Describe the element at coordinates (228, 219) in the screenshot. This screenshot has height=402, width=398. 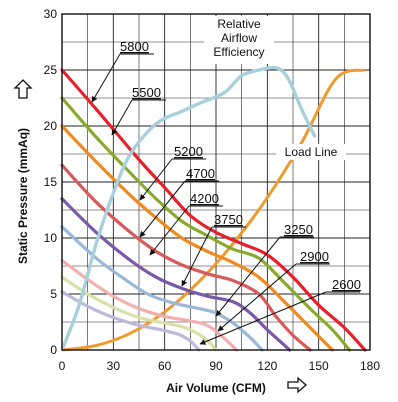
I see `rpm-label-3750: 3750` at that location.